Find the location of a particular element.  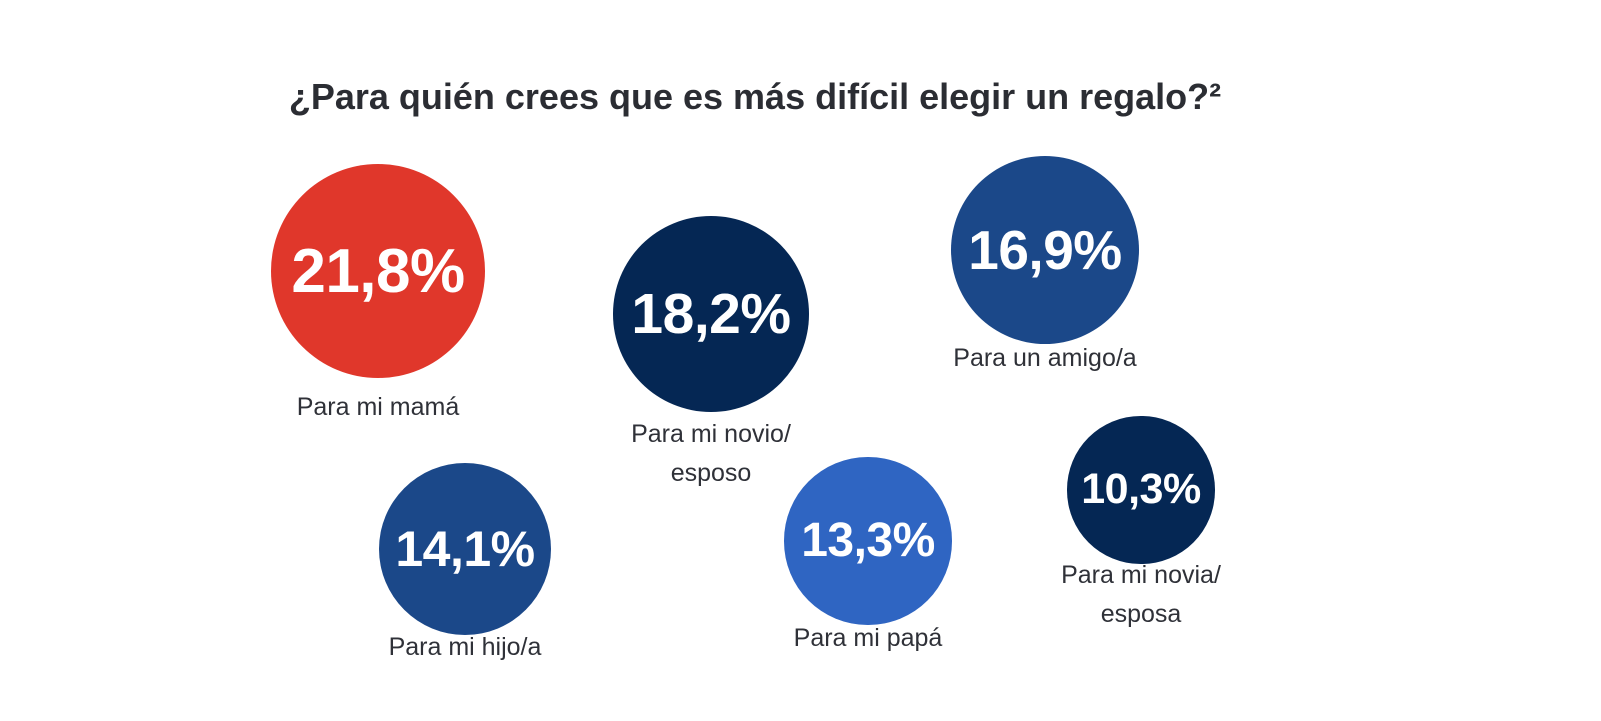

bubble-category-label: Para mi mamá is located at coordinates (378, 407).